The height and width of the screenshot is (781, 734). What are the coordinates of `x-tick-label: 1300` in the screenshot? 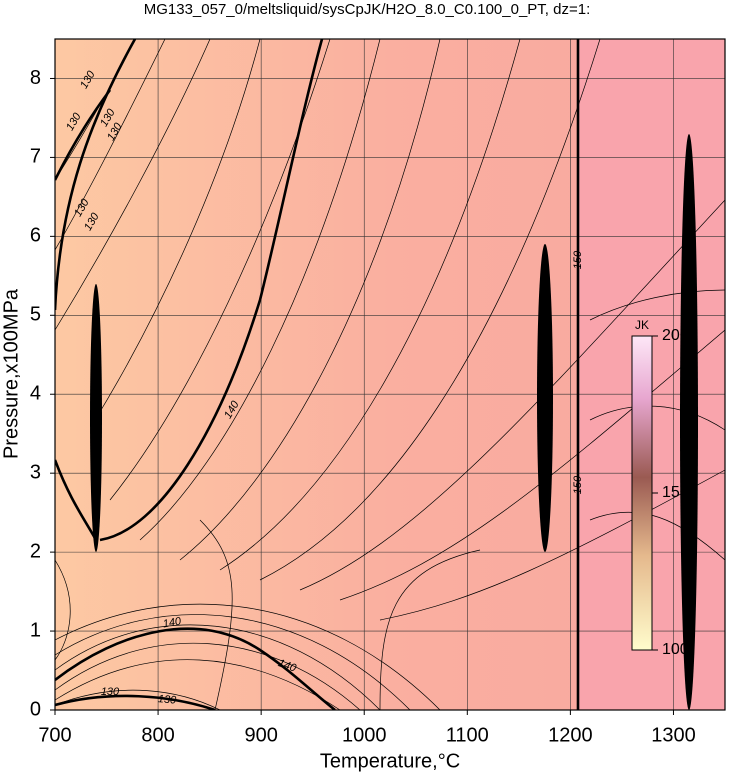 It's located at (673, 735).